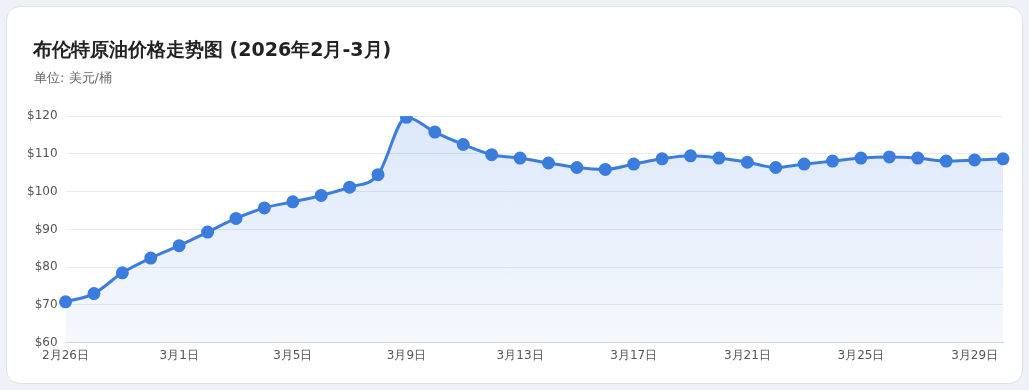 The width and height of the screenshot is (1029, 390). Describe the element at coordinates (212, 49) in the screenshot. I see `chart-title: 布伦特原油价格走势图 (2026年2月-3月)` at that location.